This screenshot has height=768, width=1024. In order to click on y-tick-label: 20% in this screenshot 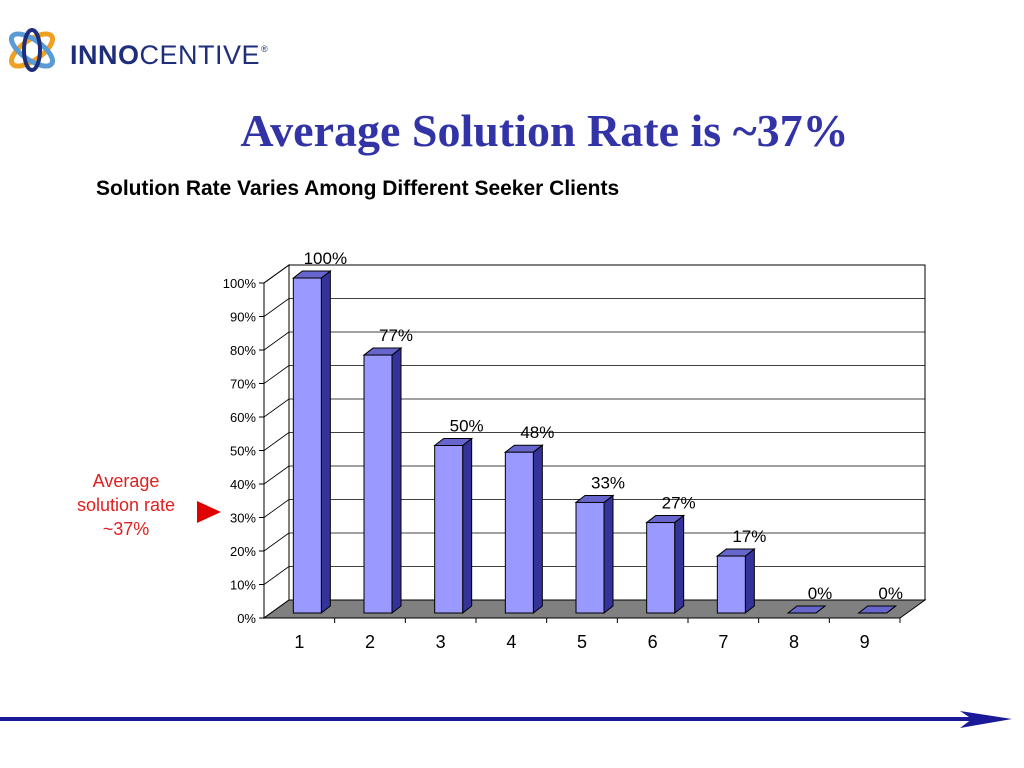, I will do `click(243, 551)`.